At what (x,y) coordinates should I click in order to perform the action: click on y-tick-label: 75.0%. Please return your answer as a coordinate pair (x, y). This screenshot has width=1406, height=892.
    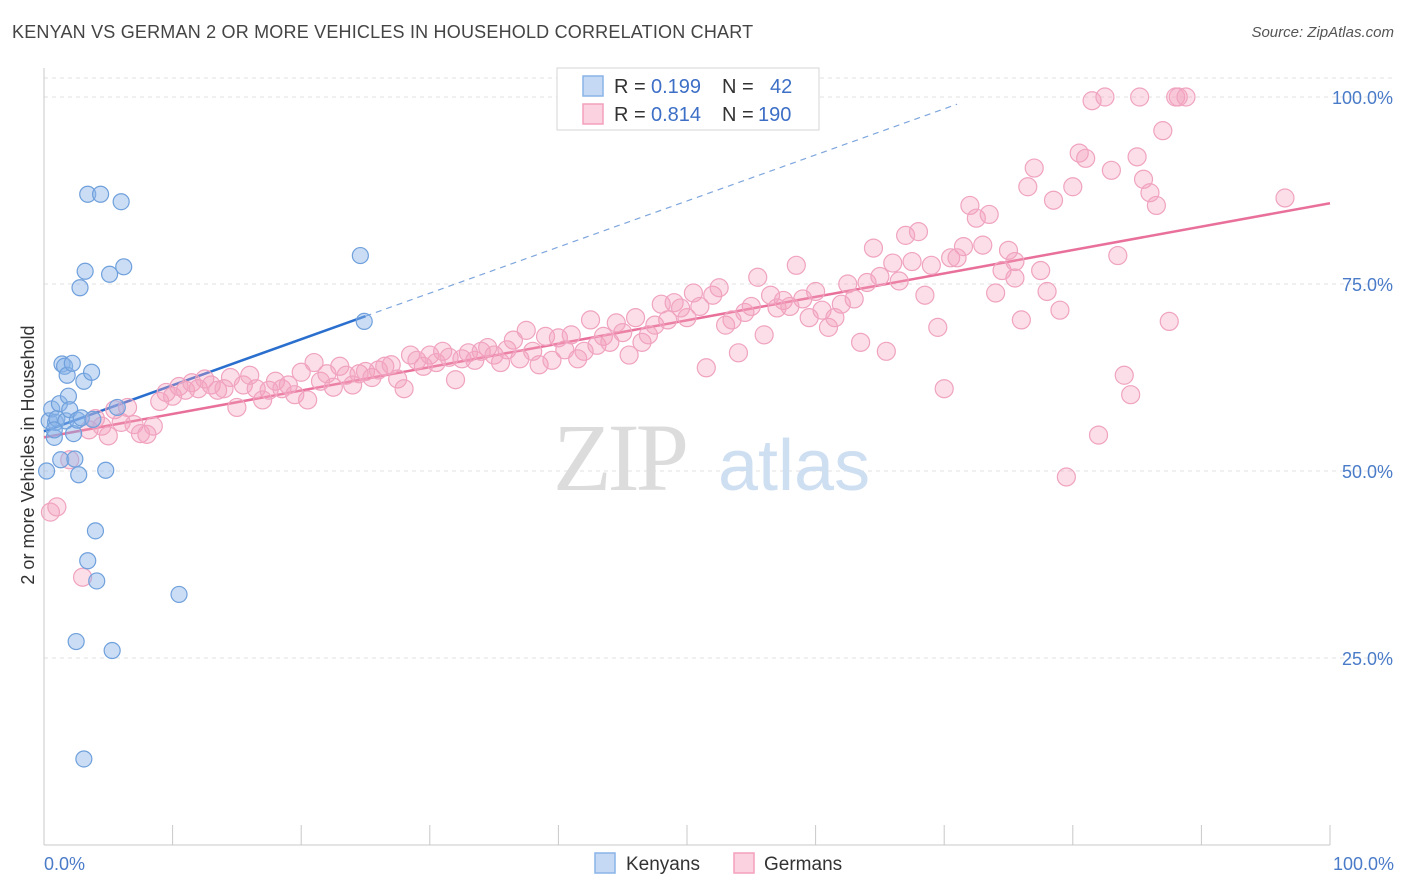
    Looking at the image, I should click on (1367, 285).